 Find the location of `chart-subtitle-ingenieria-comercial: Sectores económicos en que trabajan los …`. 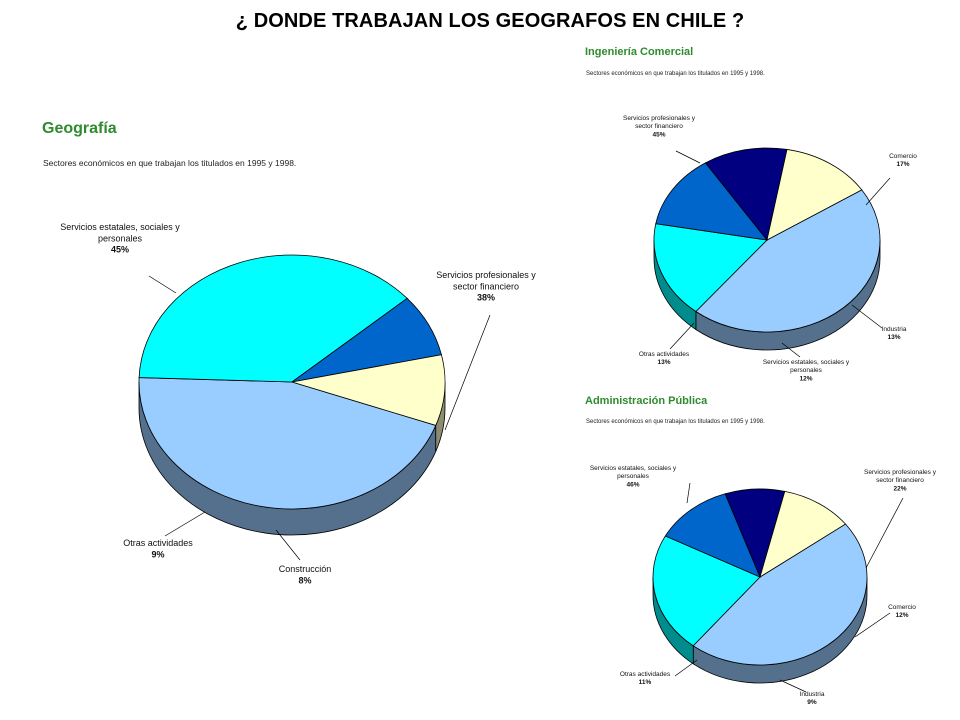

chart-subtitle-ingenieria-comercial: Sectores económicos en que trabajan los … is located at coordinates (675, 74).